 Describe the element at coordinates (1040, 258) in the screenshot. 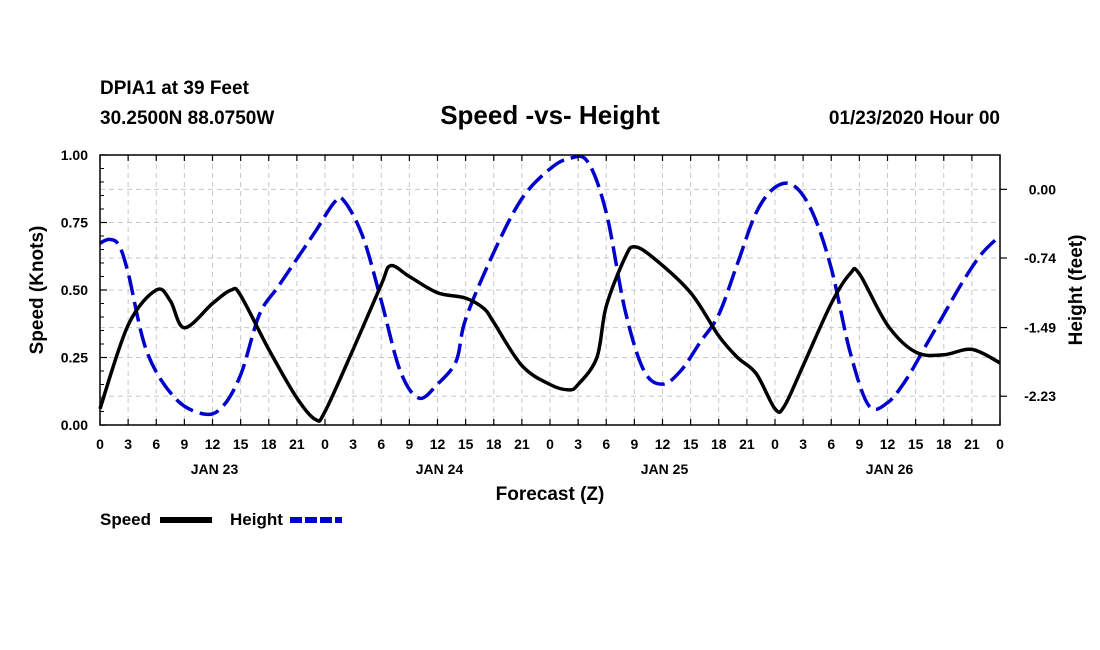

I see `y2-tick-label: -0.74` at that location.